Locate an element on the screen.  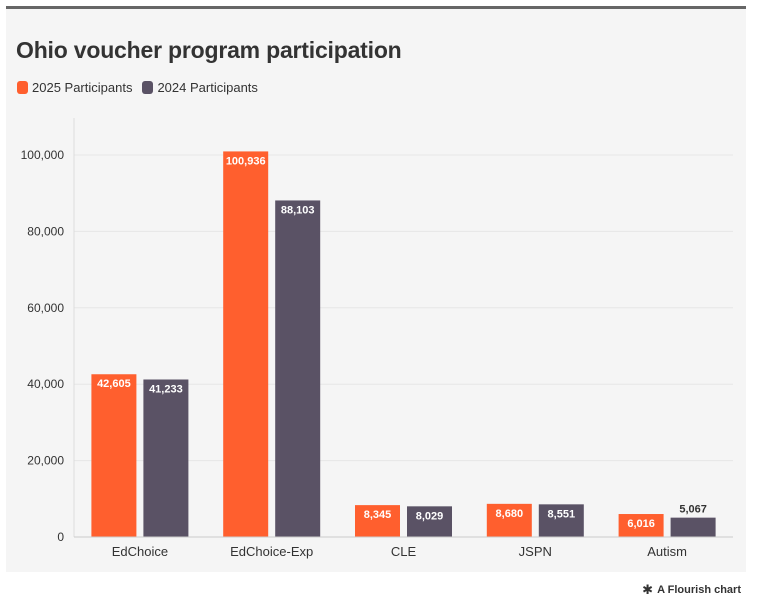
flourish-credit-label: A Flourish chart is located at coordinates (699, 589).